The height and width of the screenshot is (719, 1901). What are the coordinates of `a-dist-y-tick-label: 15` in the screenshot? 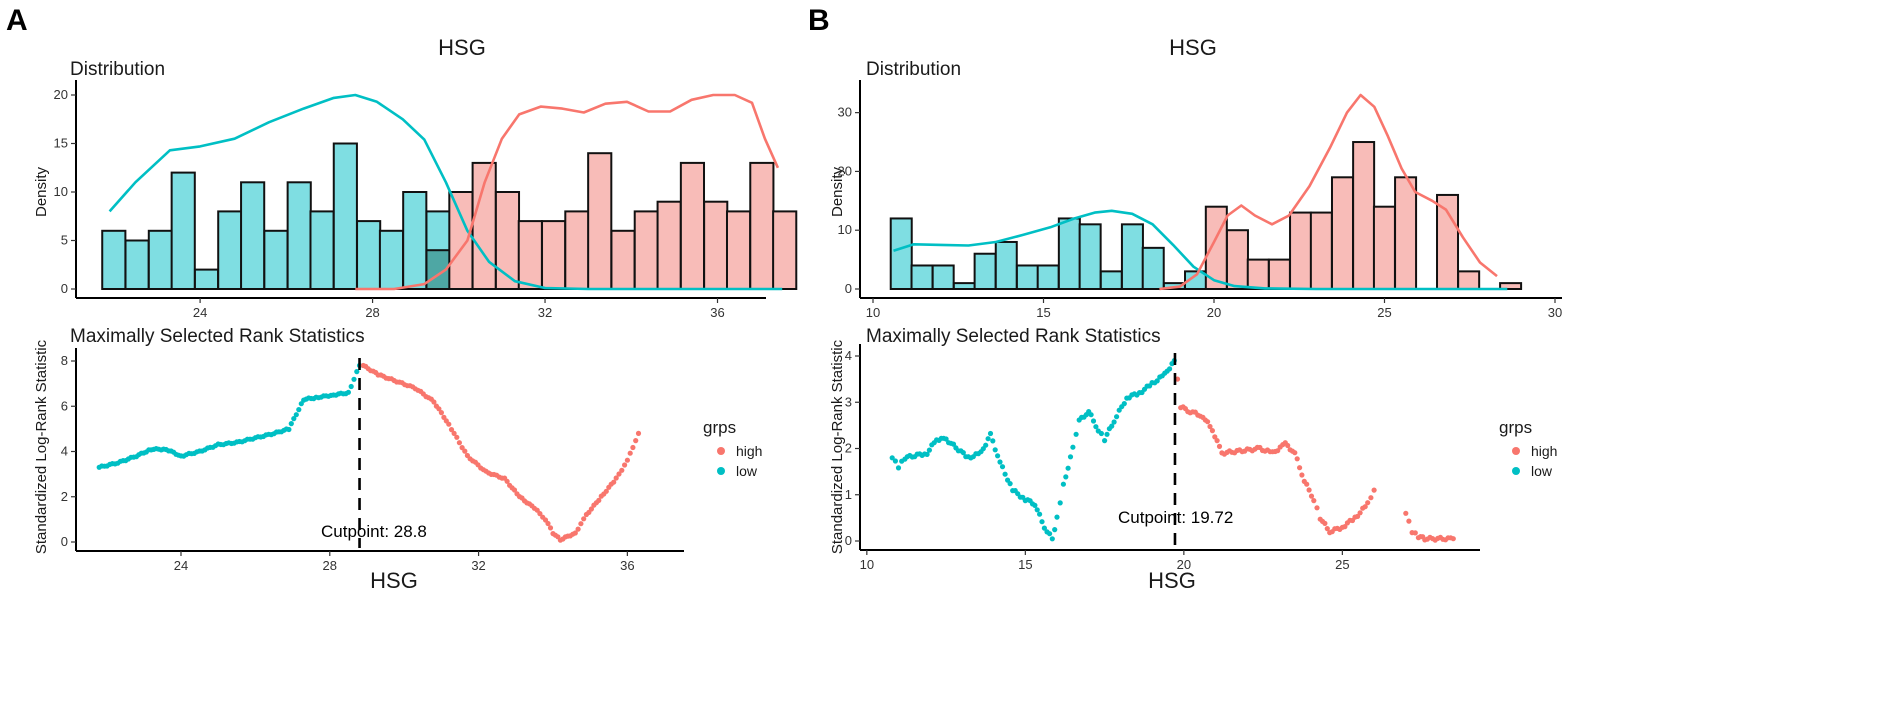 It's located at (61, 143).